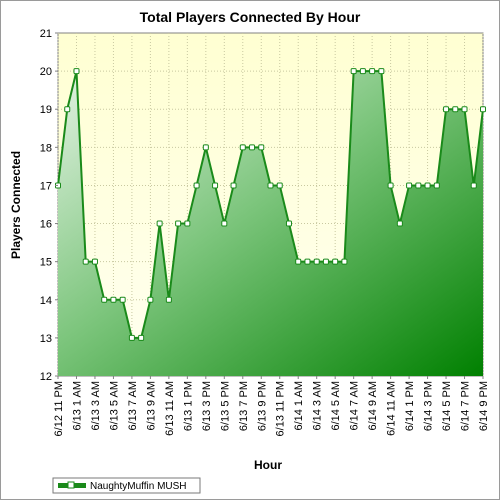  What do you see at coordinates (46, 301) in the screenshot?
I see `y-tick-label: 14` at bounding box center [46, 301].